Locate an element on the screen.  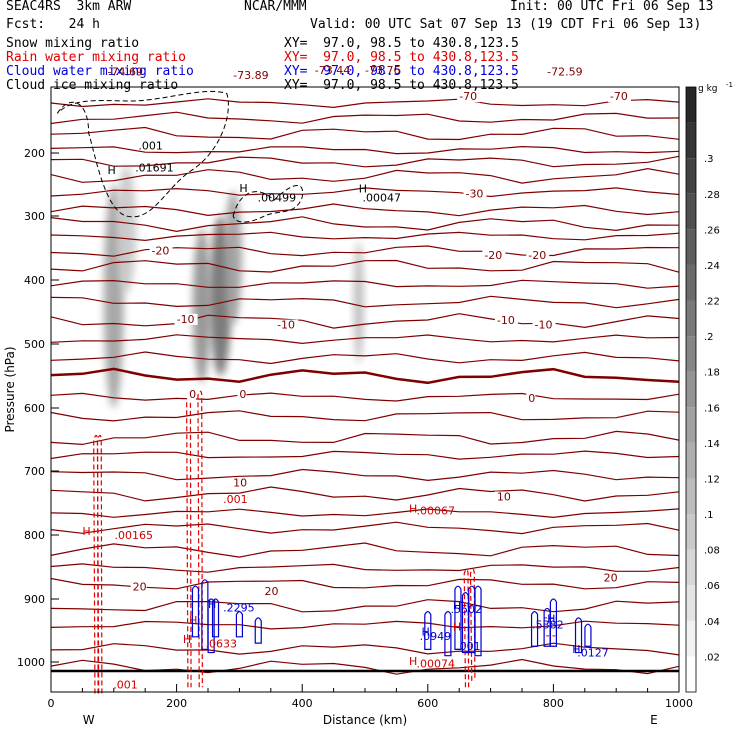
y-tick-label-5: 600 is located at coordinates (34, 408).